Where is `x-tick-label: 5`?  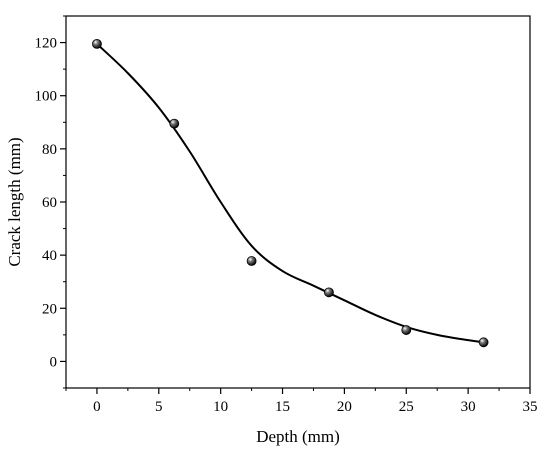
x-tick-label: 5 is located at coordinates (159, 407).